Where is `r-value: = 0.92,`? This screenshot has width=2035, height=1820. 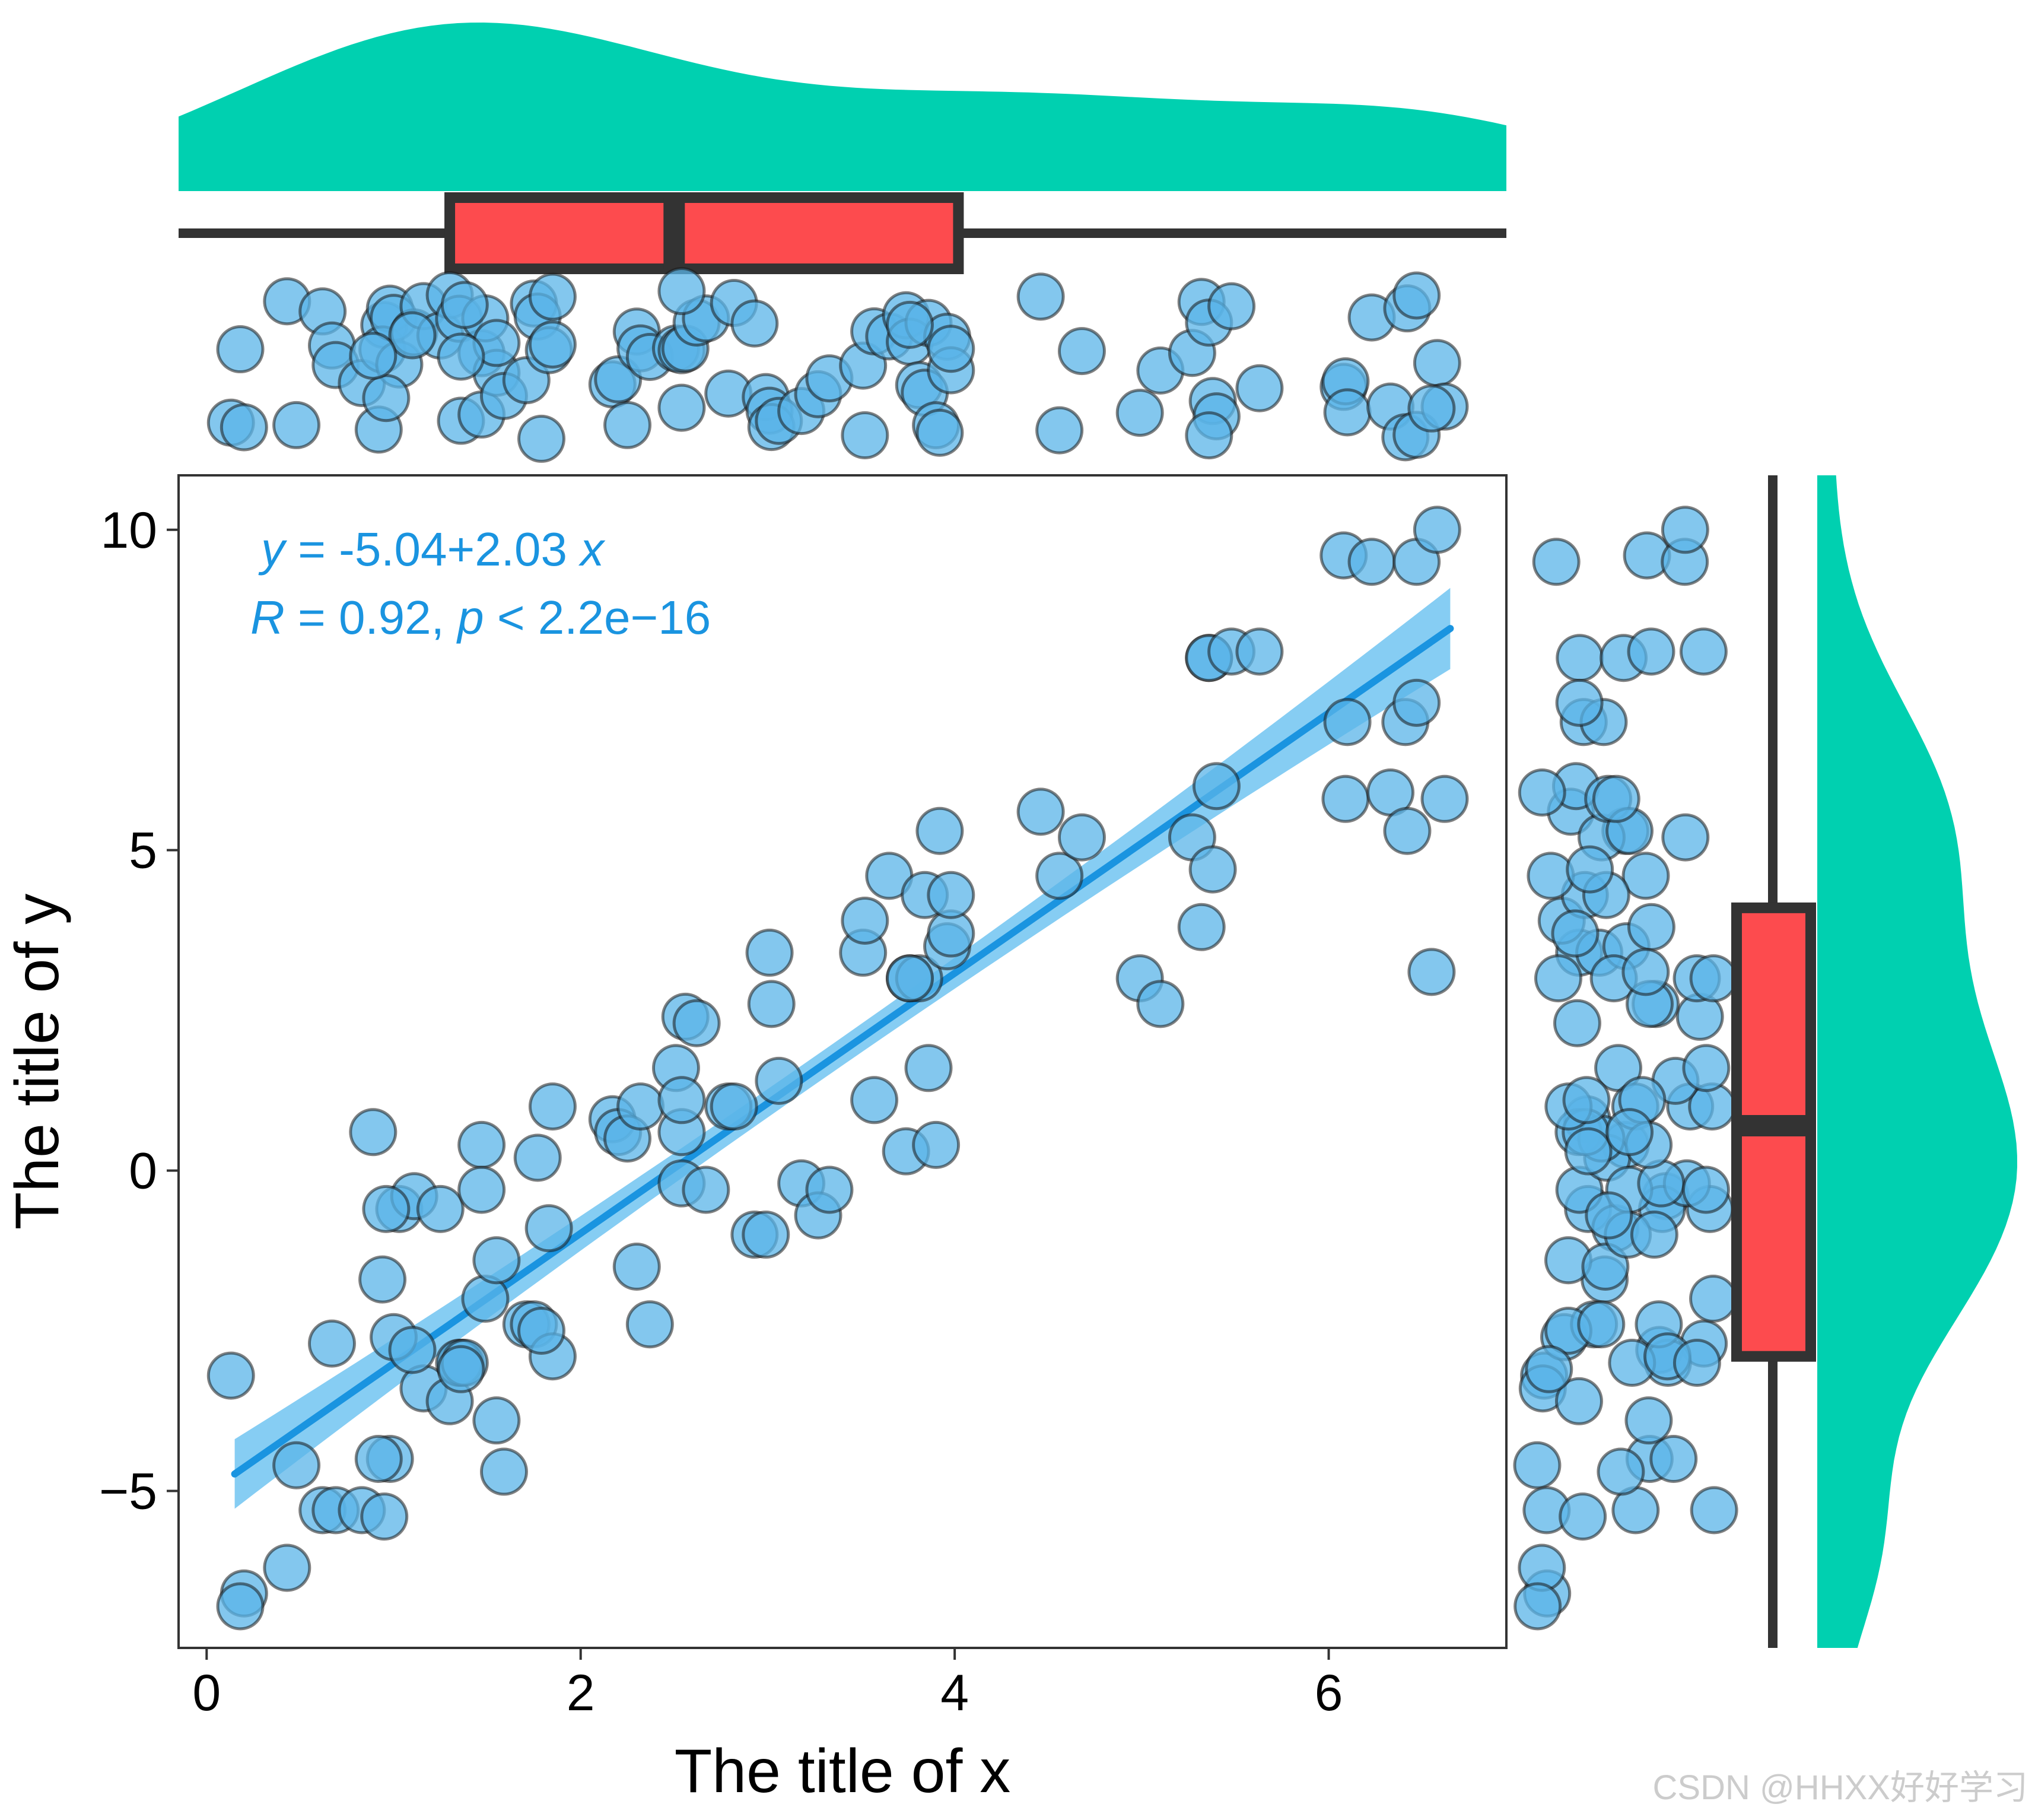 r-value: = 0.92, is located at coordinates (371, 618).